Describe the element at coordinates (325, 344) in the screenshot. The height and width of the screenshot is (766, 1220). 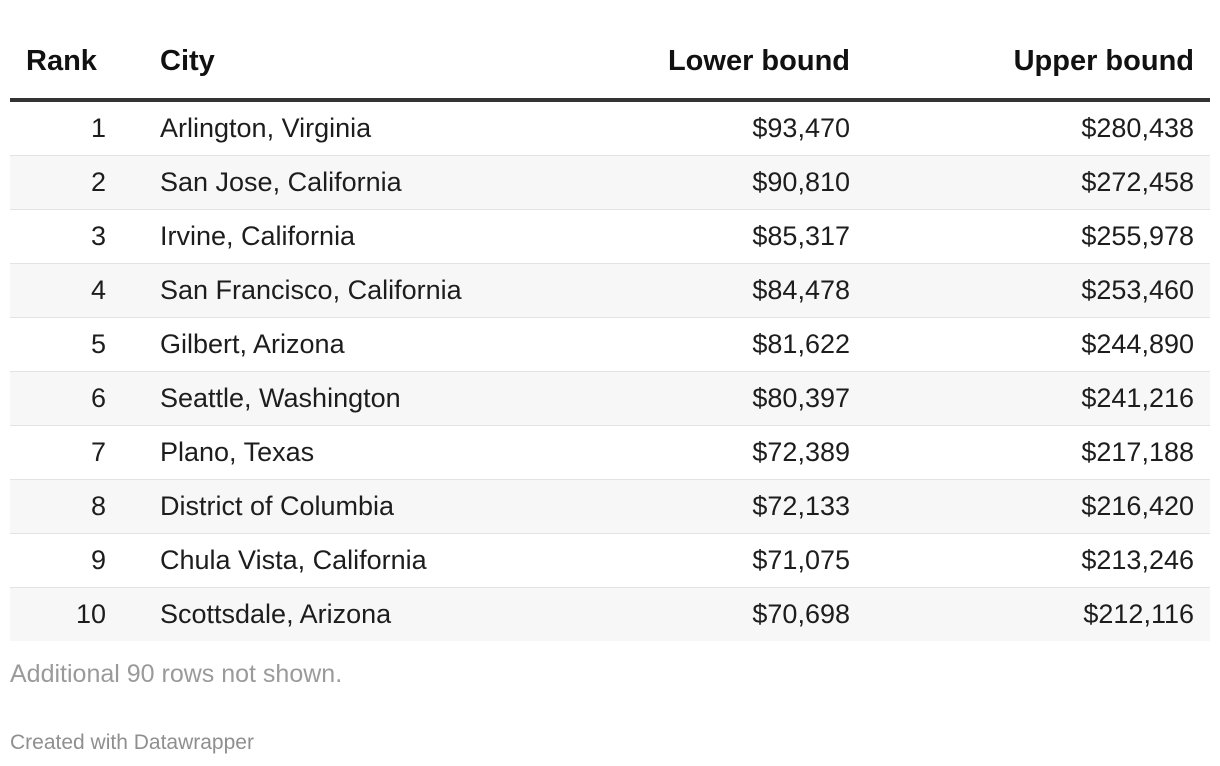
I see `city-cell: Gilbert, Arizona` at that location.